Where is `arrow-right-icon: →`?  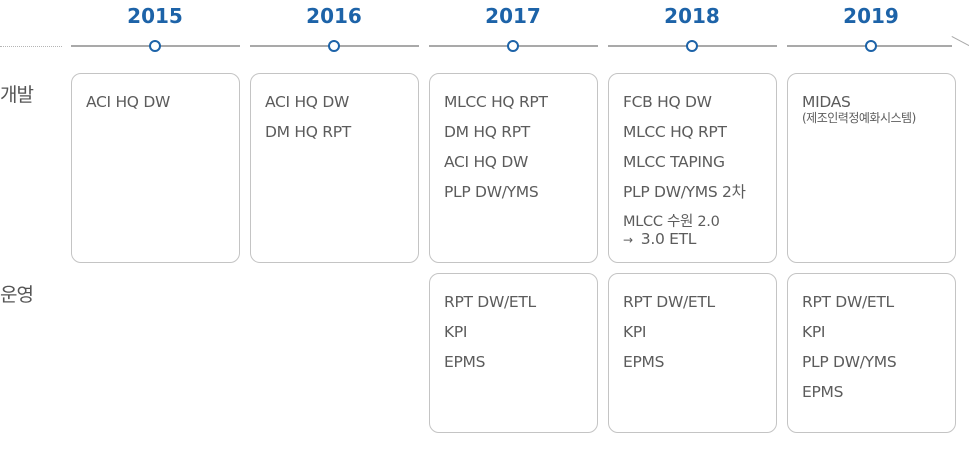
arrow-right-icon: → is located at coordinates (628, 240).